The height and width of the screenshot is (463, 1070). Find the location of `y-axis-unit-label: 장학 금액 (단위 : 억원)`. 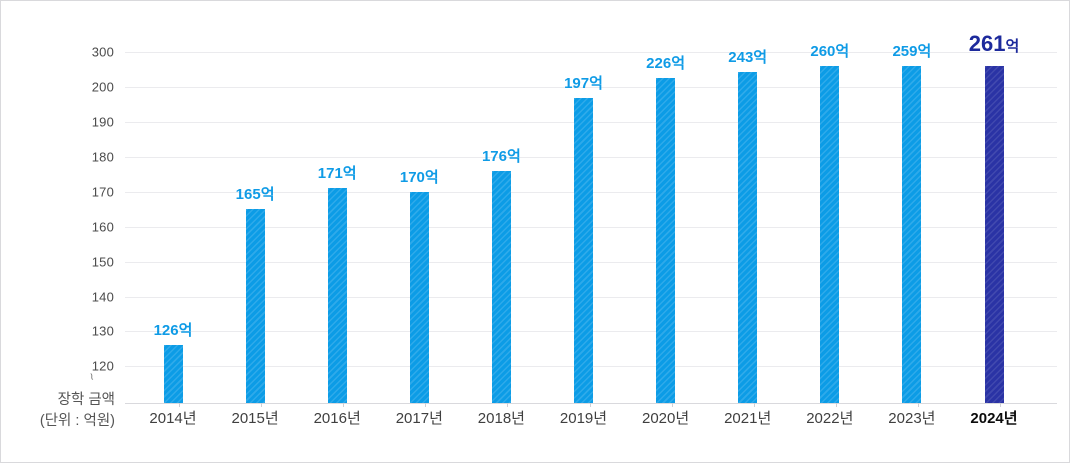

y-axis-unit-label: 장학 금액 (단위 : 억원) is located at coordinates (58, 411).